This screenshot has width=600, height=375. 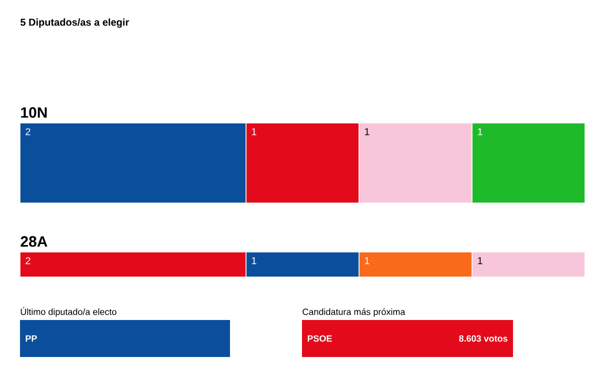 What do you see at coordinates (483, 338) in the screenshot?
I see `text: 8.603 votos` at bounding box center [483, 338].